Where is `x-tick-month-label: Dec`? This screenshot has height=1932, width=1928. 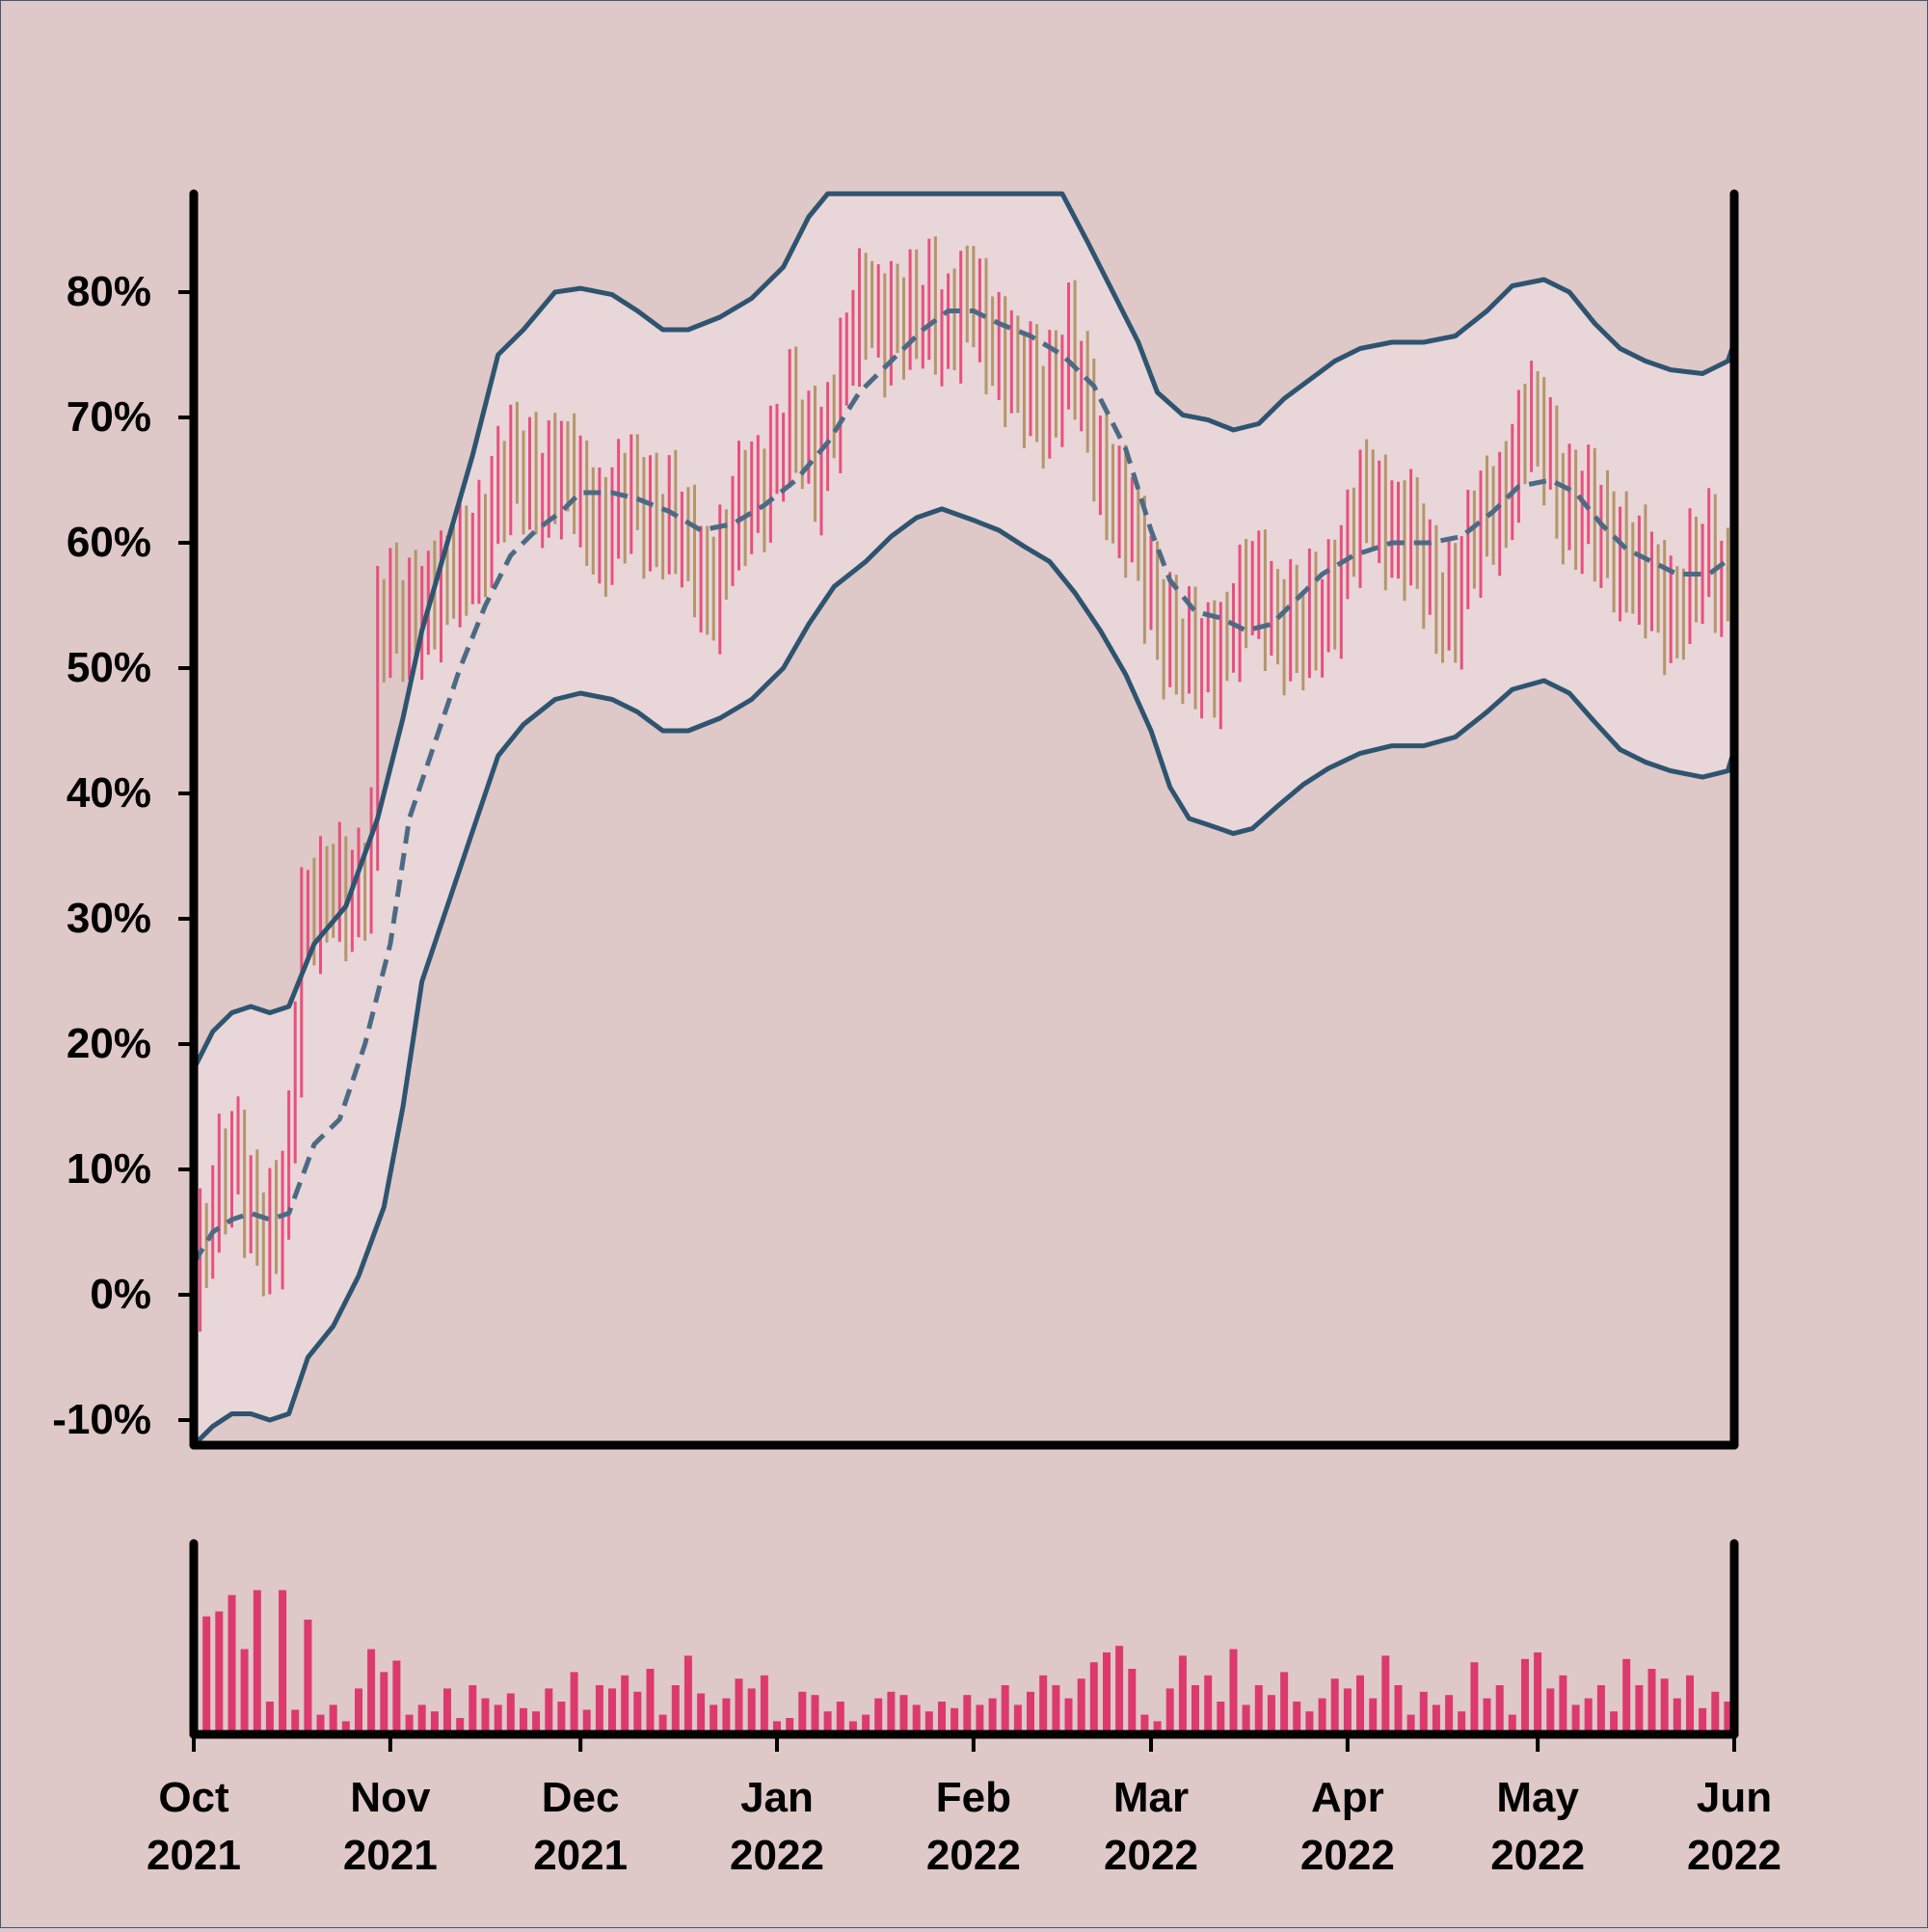 x-tick-month-label: Dec is located at coordinates (581, 1798).